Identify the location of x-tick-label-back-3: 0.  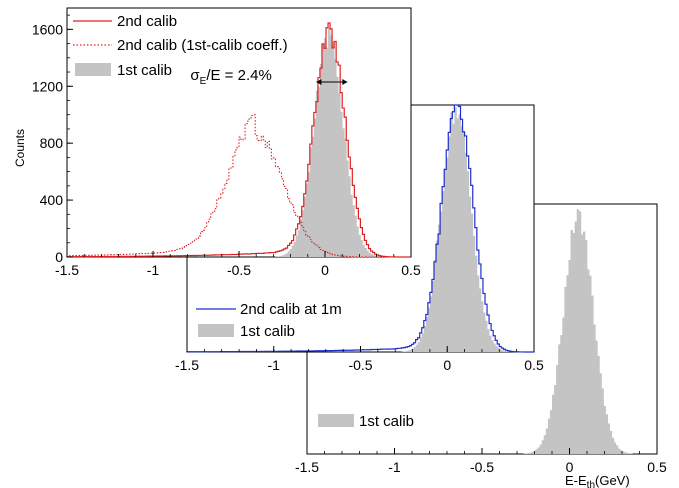
(570, 467).